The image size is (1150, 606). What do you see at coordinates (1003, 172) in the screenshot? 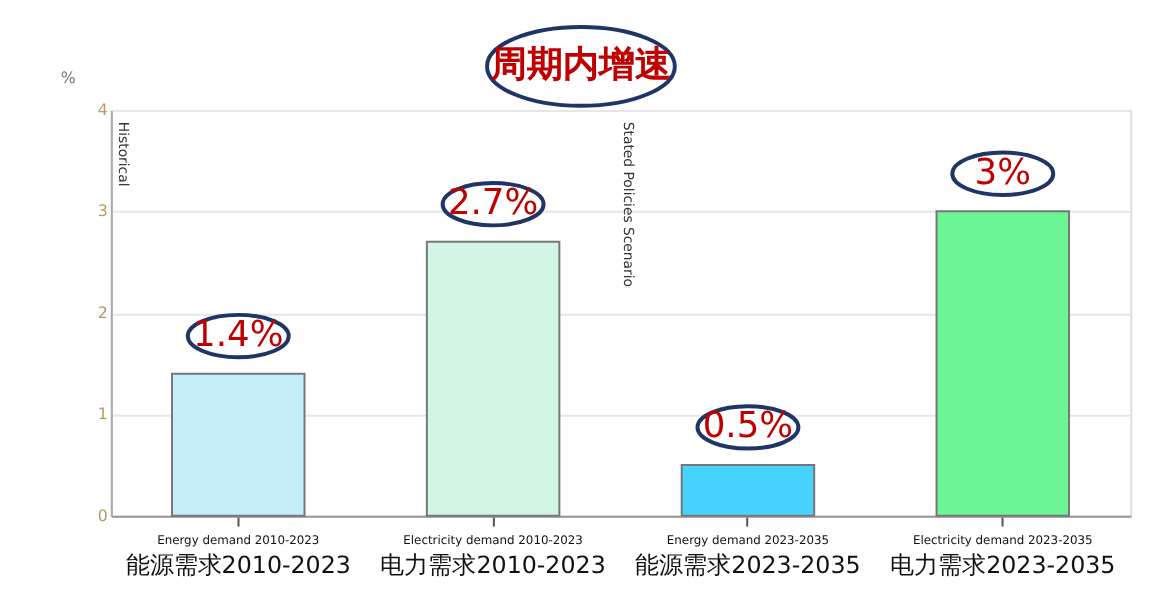
I see `data-label: 3%` at bounding box center [1003, 172].